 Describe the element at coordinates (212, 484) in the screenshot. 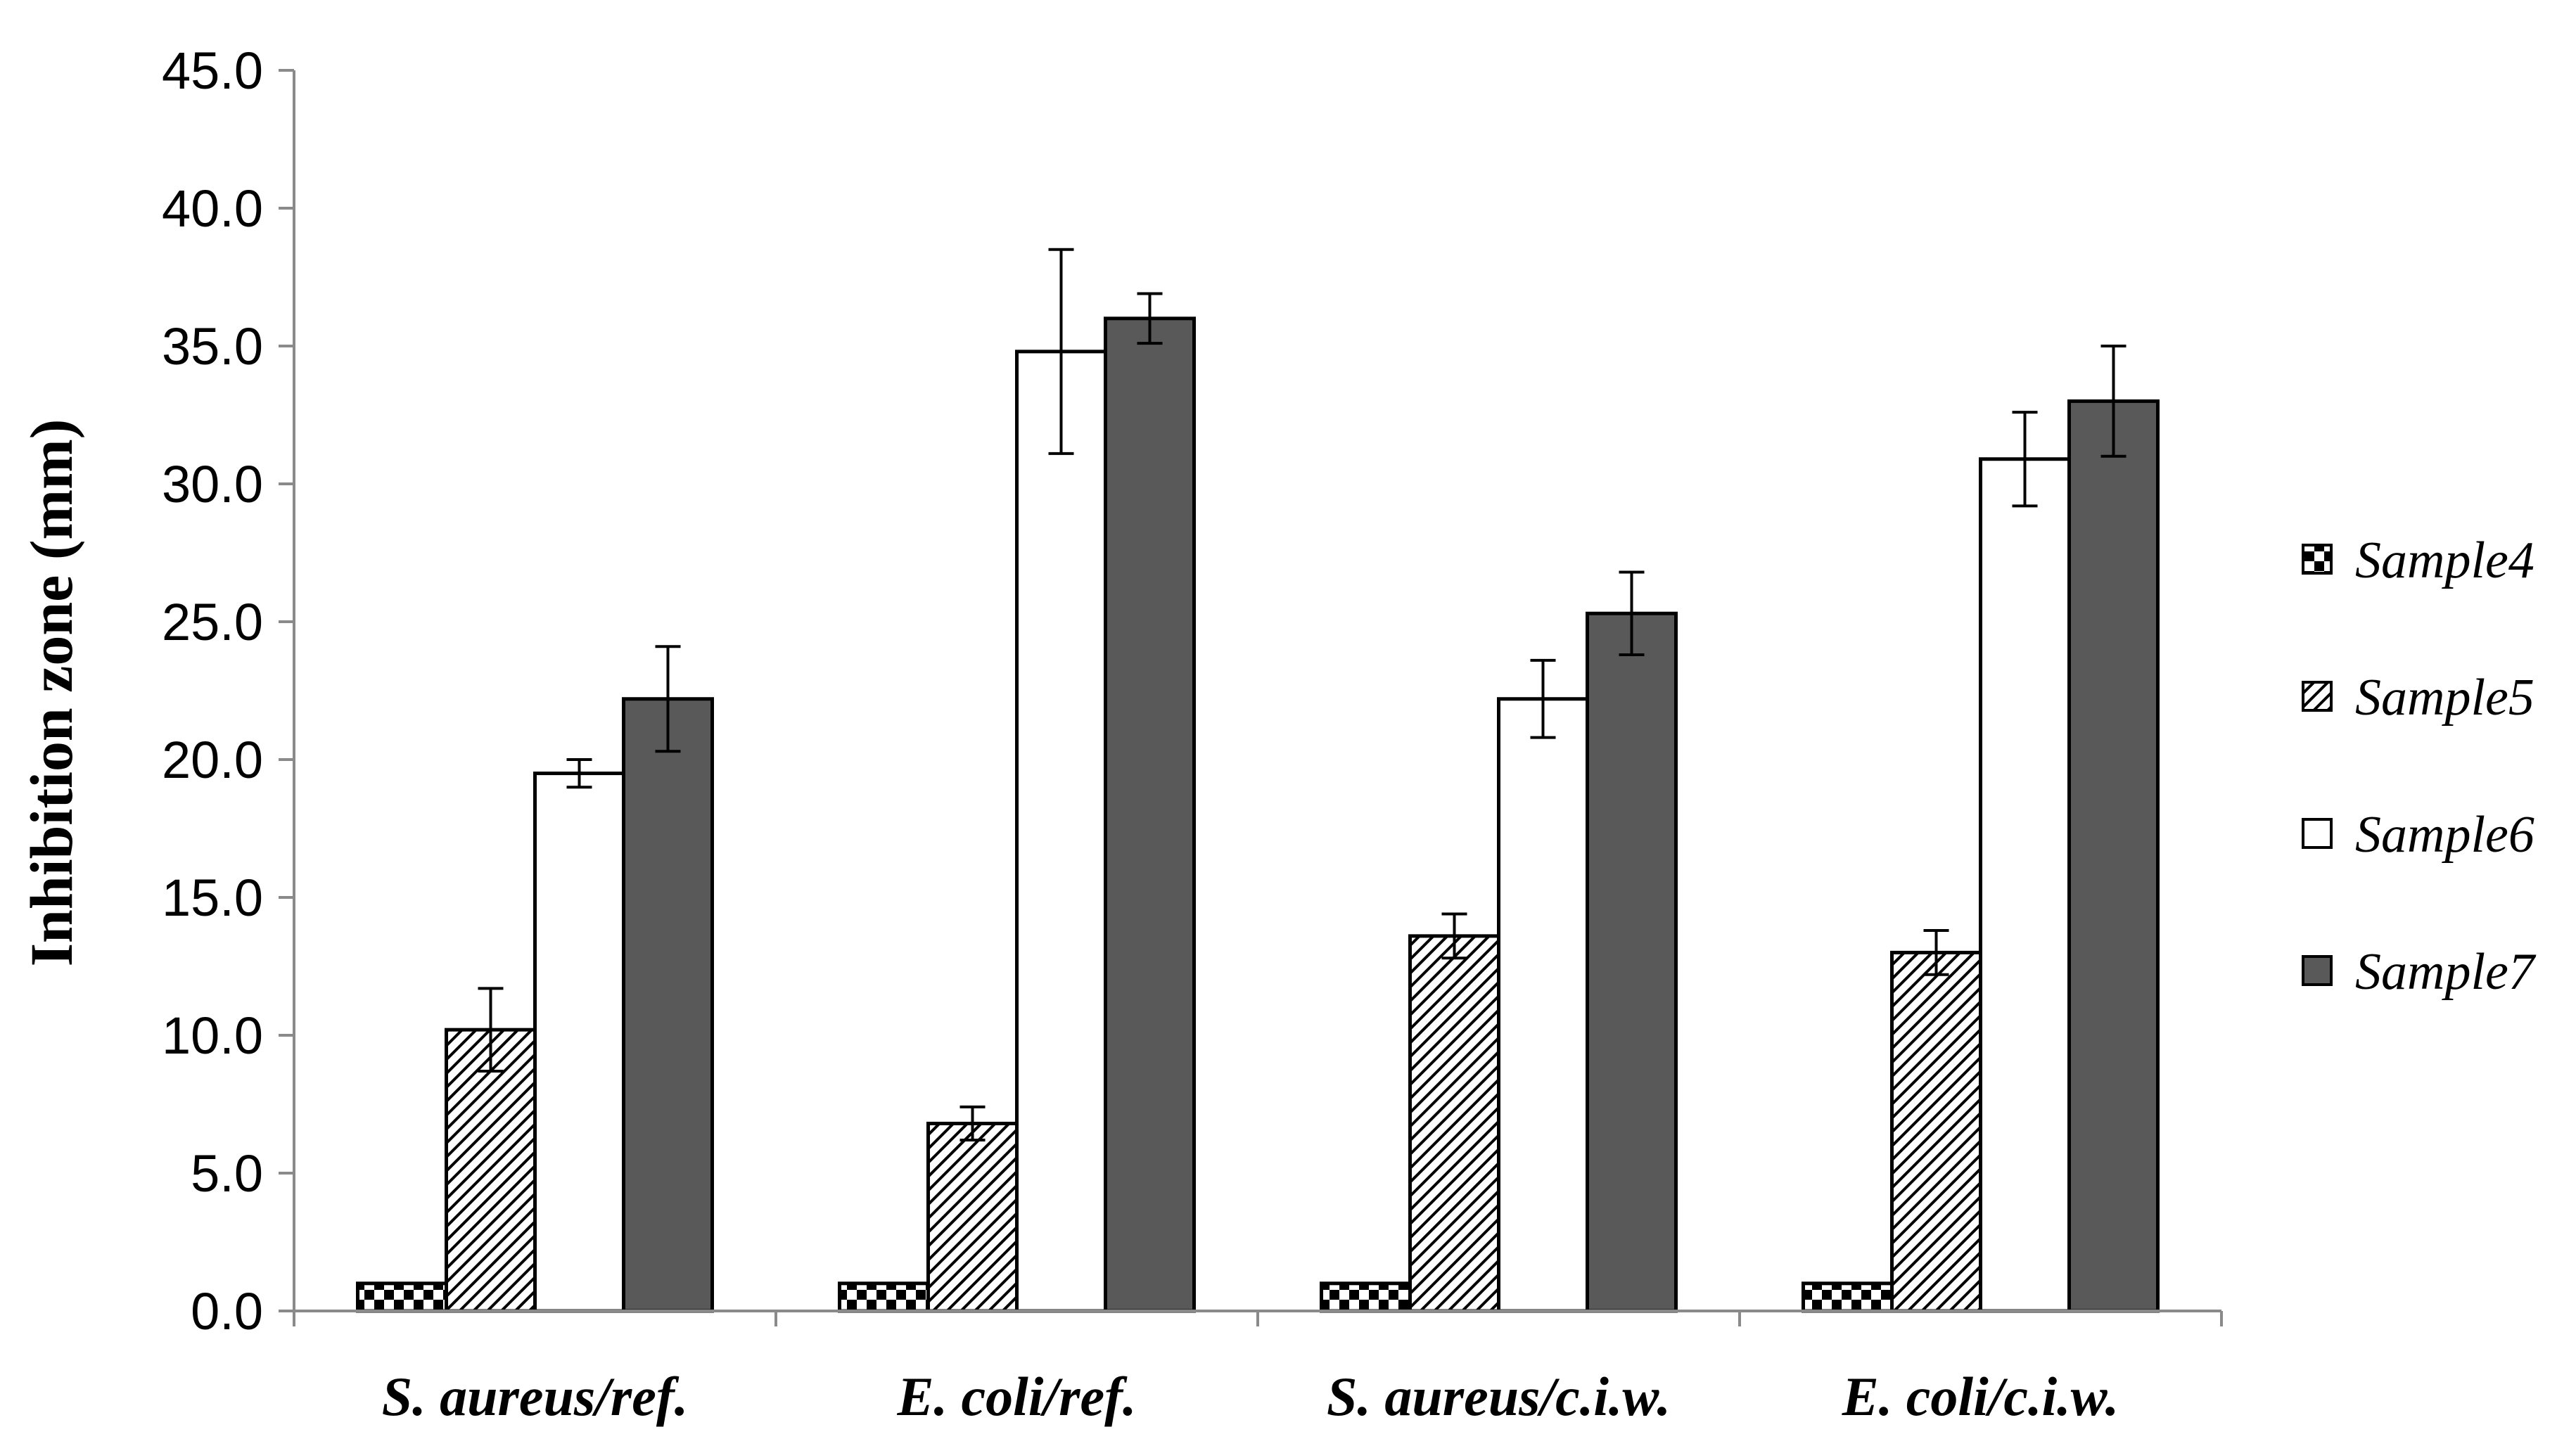

I see `y-tick-label: 30.0` at that location.